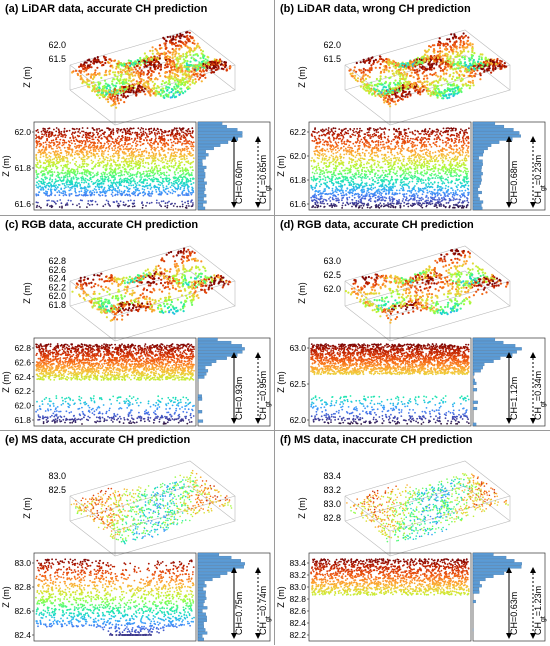  I want to click on 3d-scatter-view: Z (m)62.061.5, so click(403, 77).